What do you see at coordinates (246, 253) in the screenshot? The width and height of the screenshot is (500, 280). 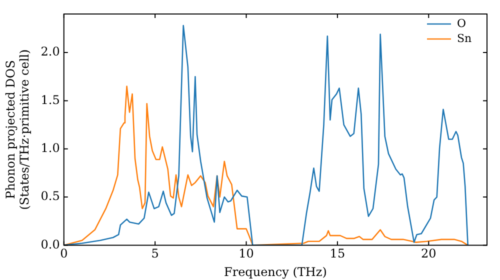 I see `x-tick-label: 10` at bounding box center [246, 253].